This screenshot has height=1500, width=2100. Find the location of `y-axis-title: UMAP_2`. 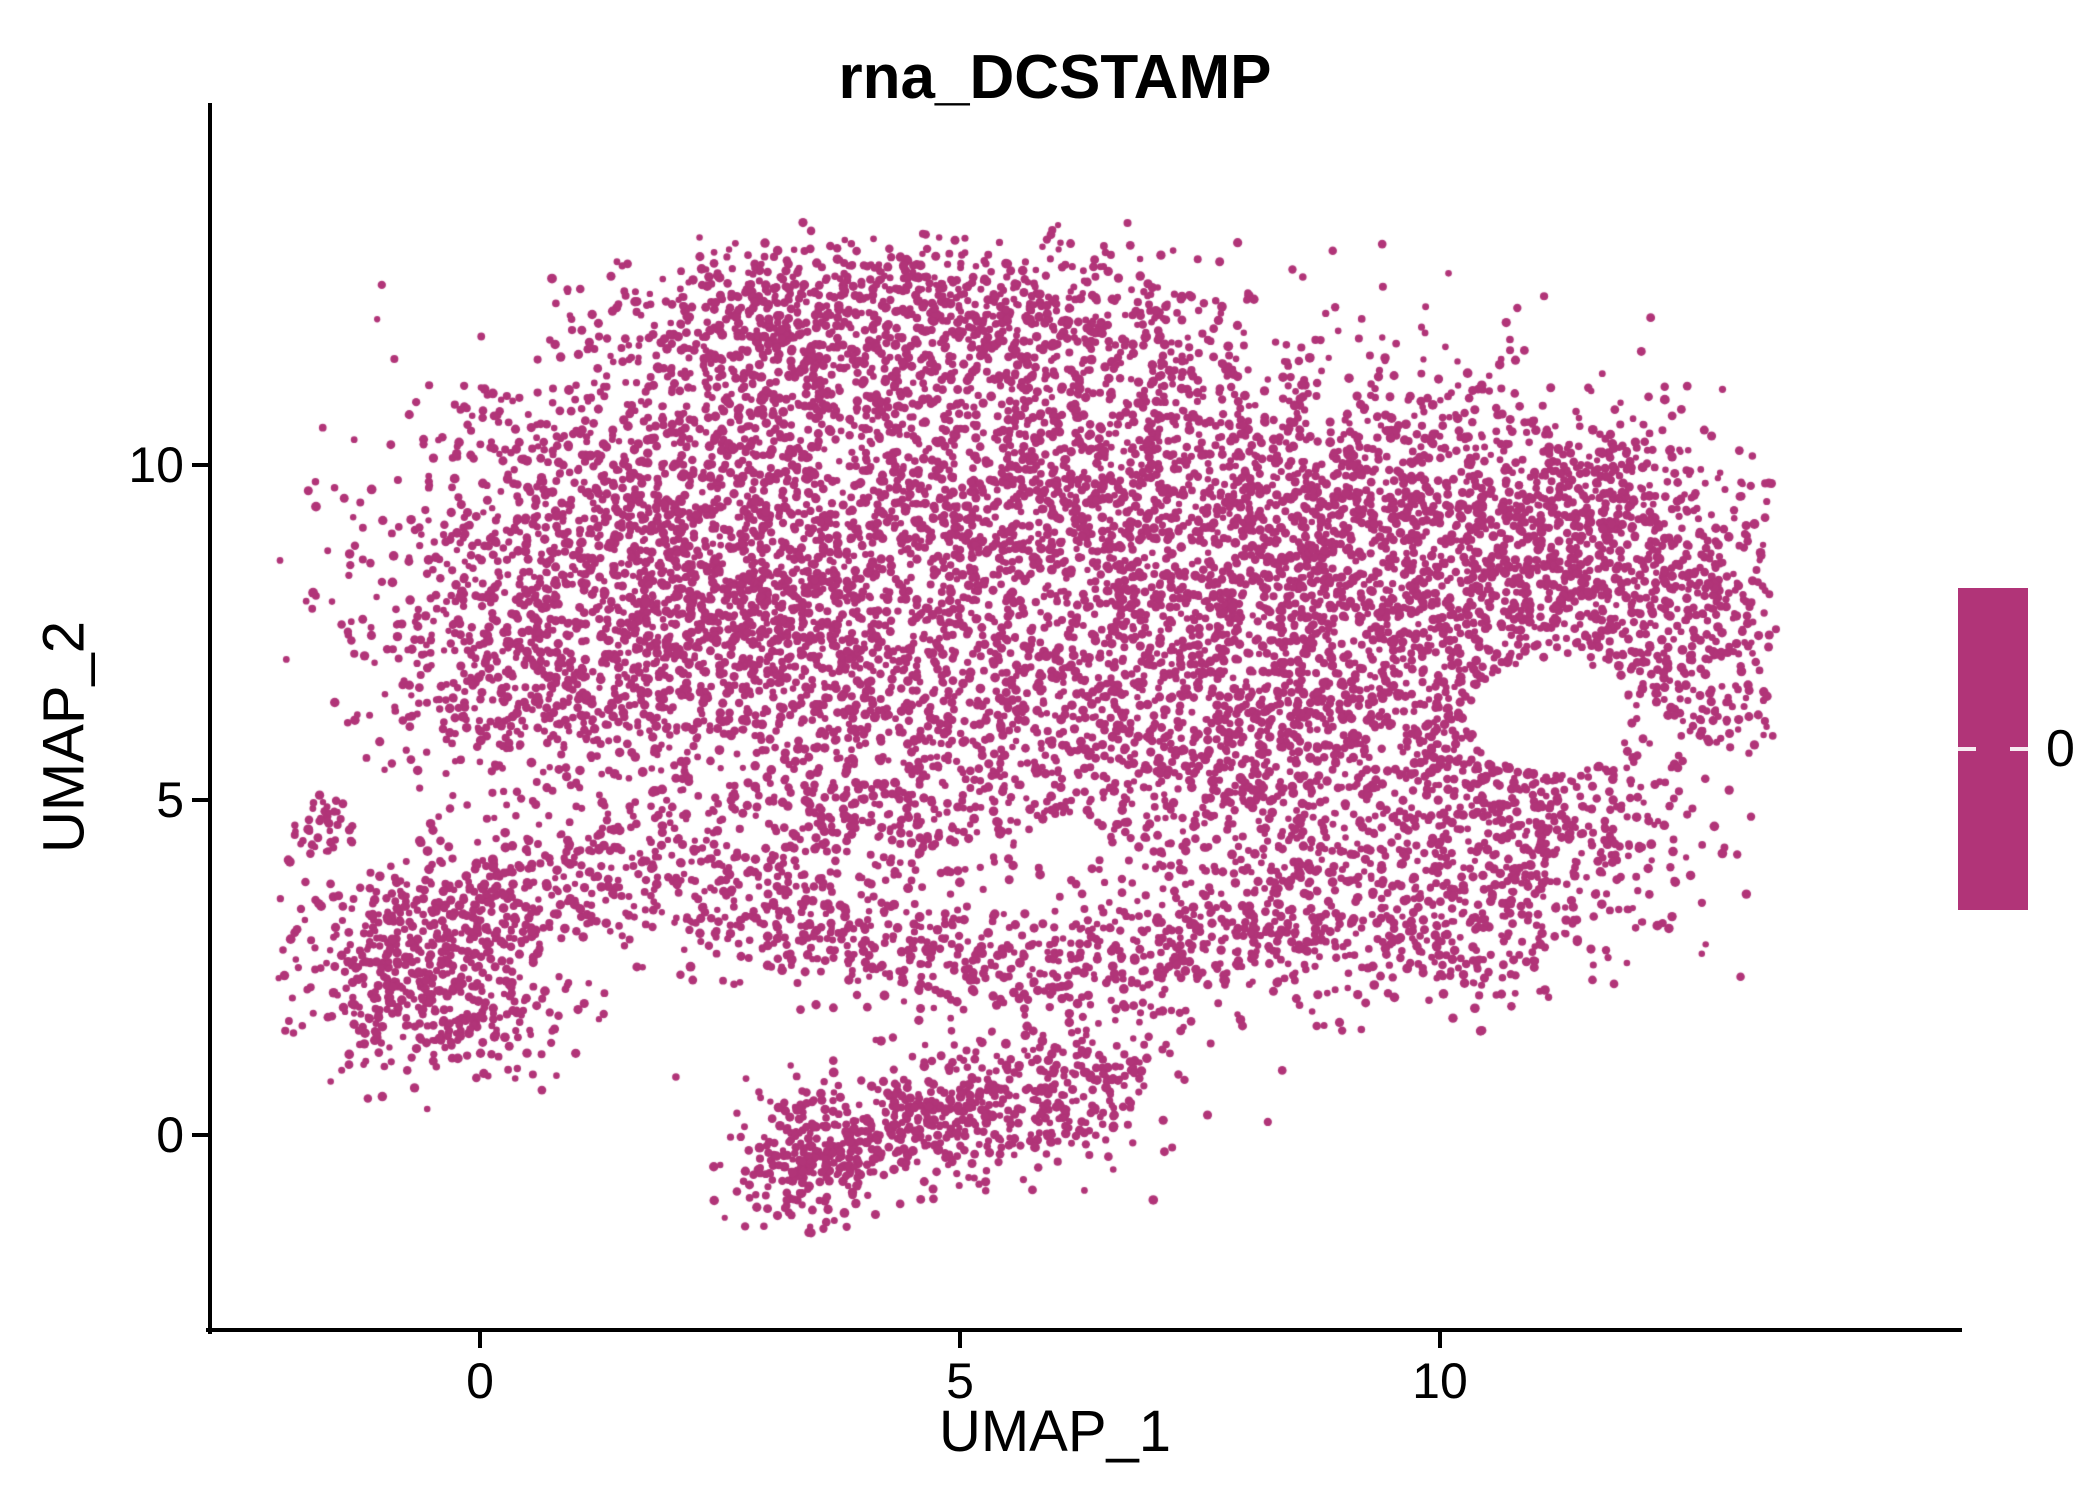

y-axis-title: UMAP_2 is located at coordinates (64, 737).